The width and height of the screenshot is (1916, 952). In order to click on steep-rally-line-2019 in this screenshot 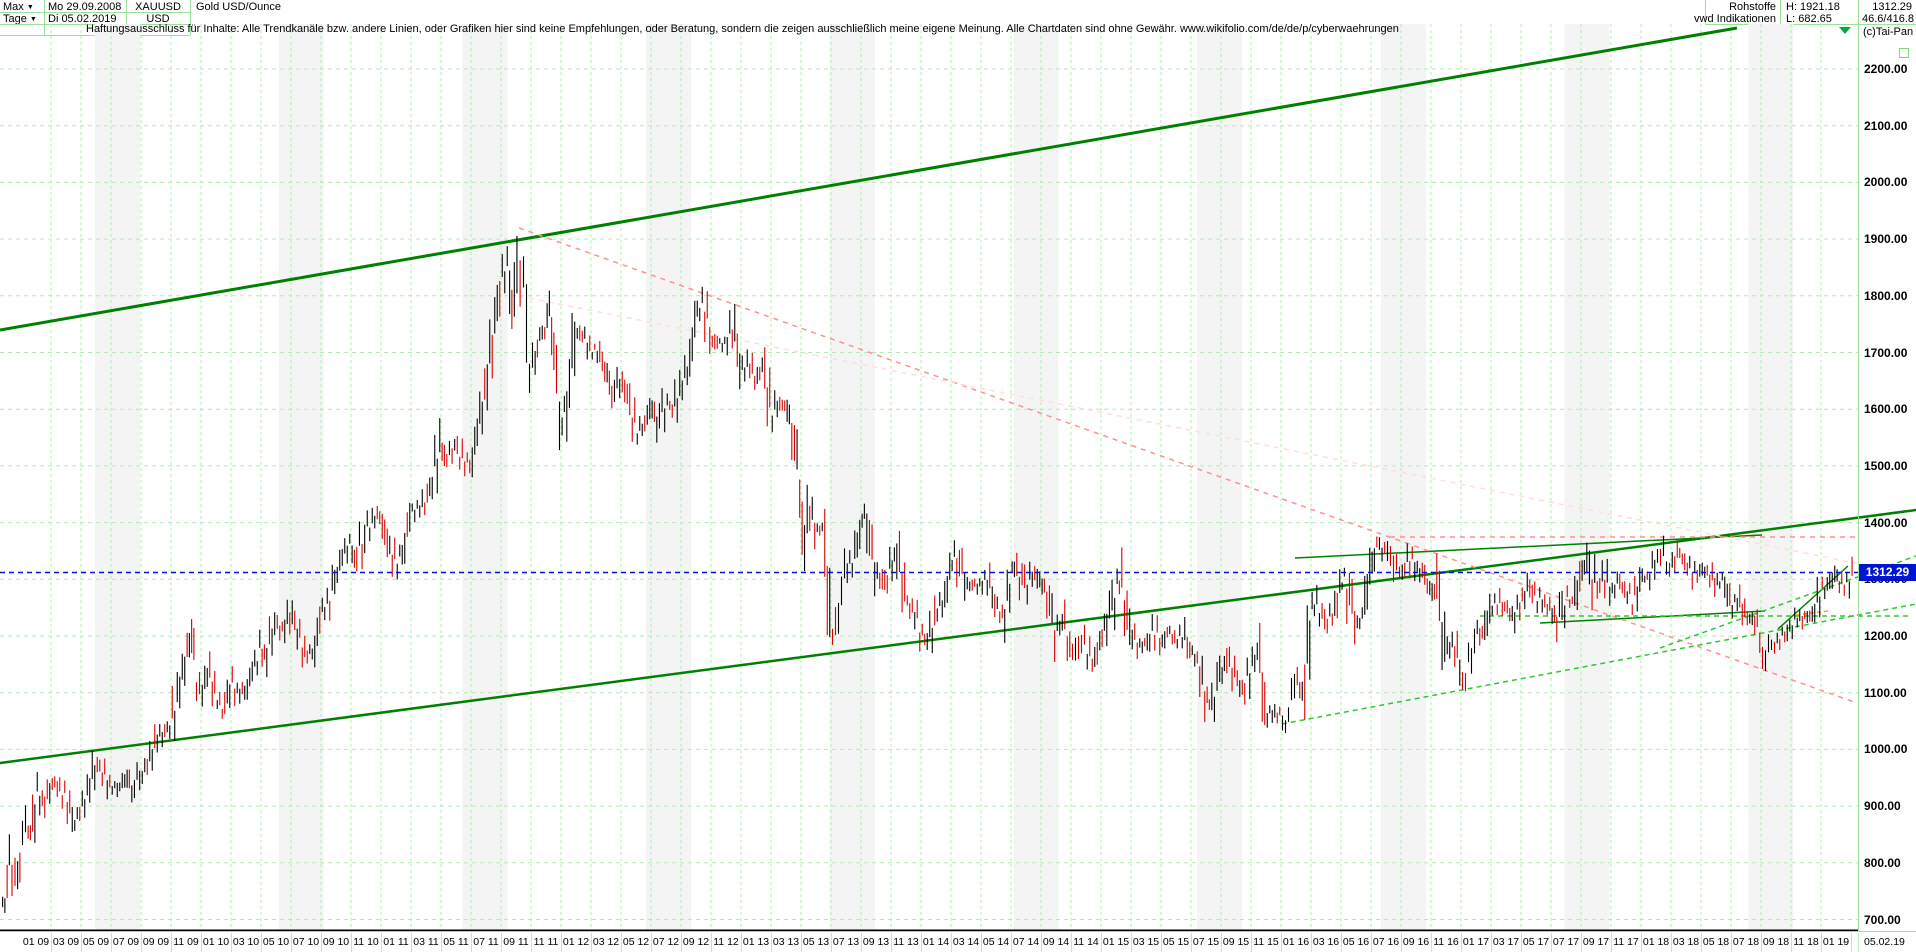, I will do `click(1813, 597)`.